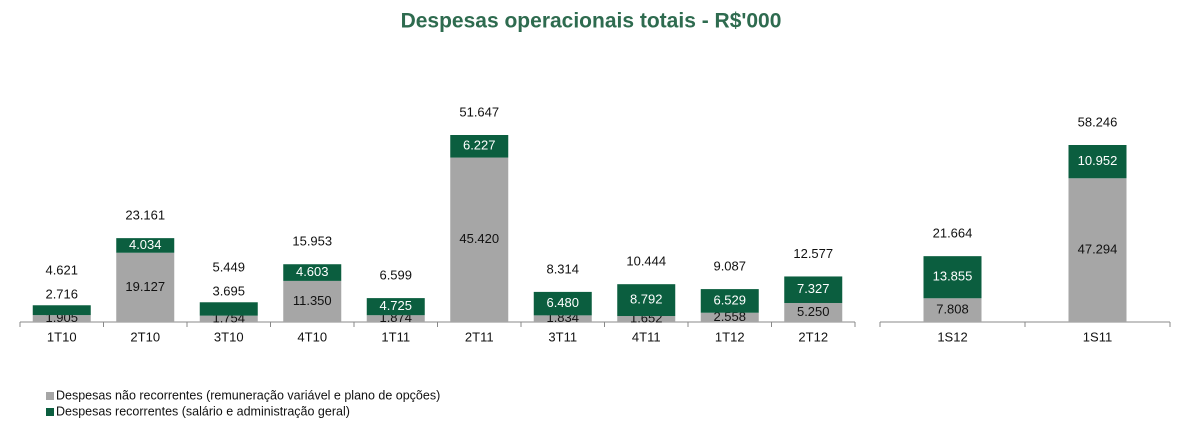 The height and width of the screenshot is (421, 1182). I want to click on total-label: 21.664, so click(953, 233).